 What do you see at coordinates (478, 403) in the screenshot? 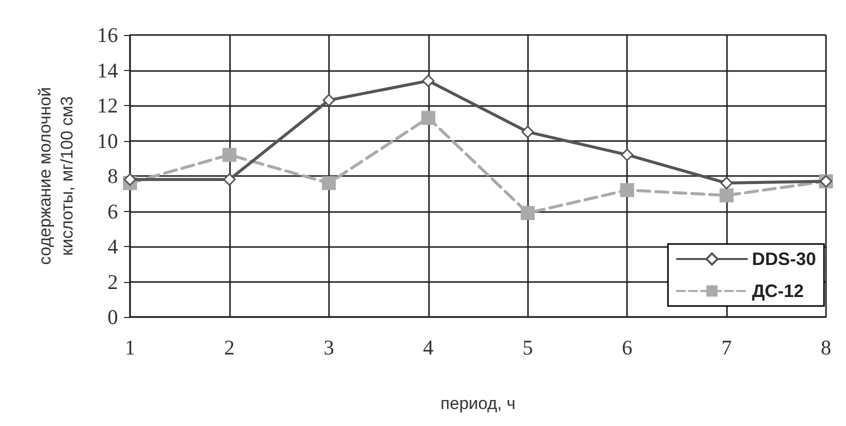
I see `x-axis-title: период, ч` at bounding box center [478, 403].